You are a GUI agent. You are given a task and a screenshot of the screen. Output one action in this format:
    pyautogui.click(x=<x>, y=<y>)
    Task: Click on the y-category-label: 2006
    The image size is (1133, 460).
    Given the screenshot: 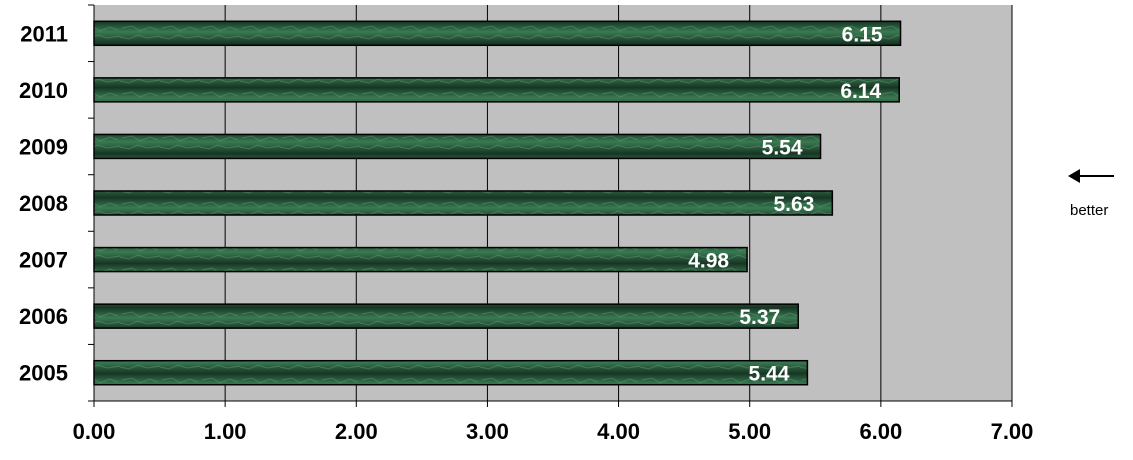 What is the action you would take?
    pyautogui.click(x=43, y=316)
    